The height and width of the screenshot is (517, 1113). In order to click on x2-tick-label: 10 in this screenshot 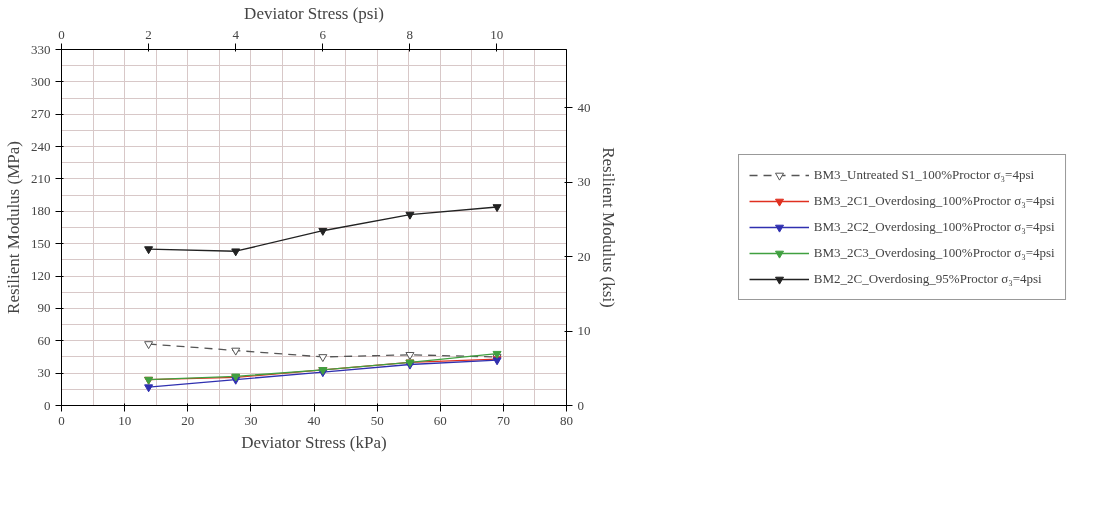, I will do `click(497, 34)`.